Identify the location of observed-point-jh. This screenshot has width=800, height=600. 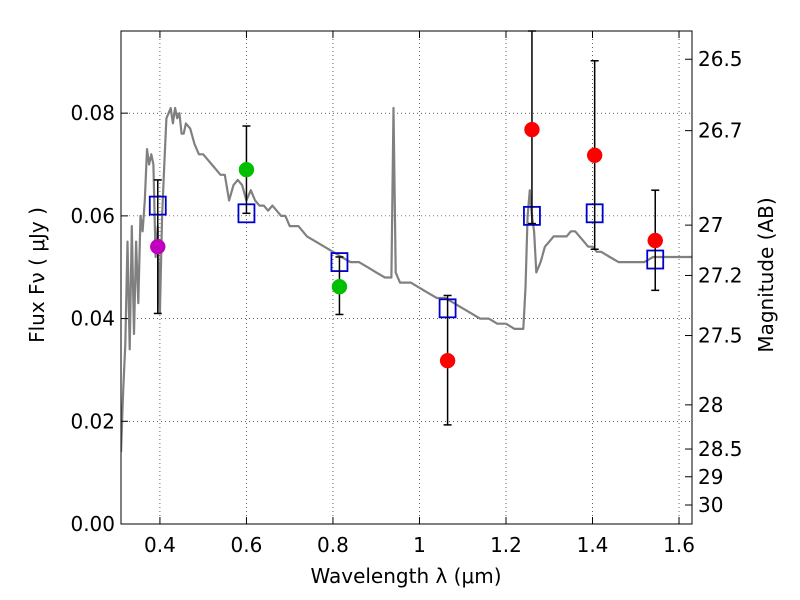
(594, 155).